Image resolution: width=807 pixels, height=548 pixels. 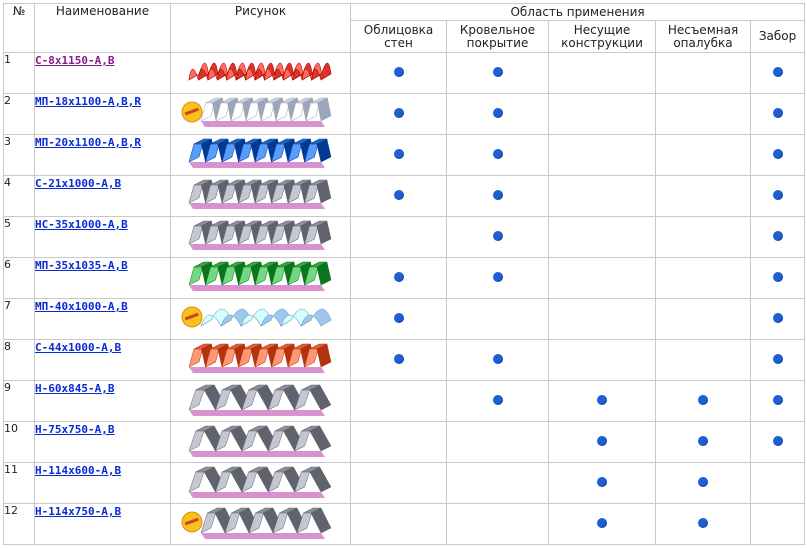 What do you see at coordinates (102, 319) in the screenshot?
I see `name-cell: МП-40х1000-А,В` at bounding box center [102, 319].